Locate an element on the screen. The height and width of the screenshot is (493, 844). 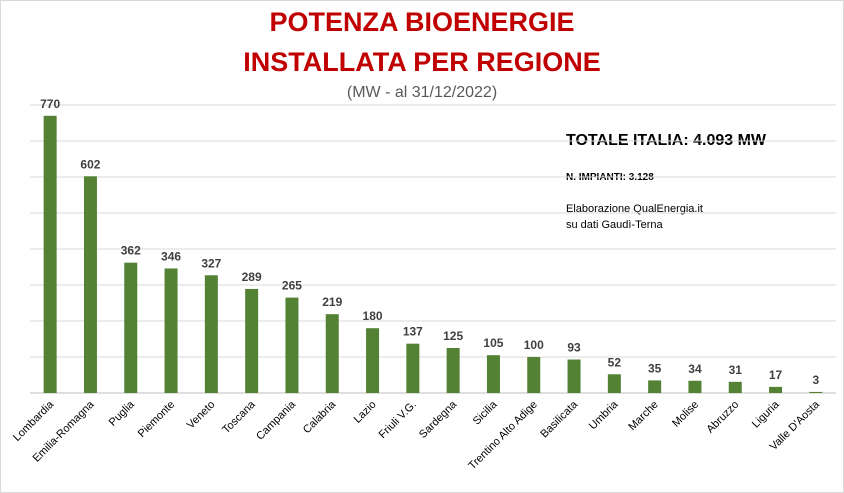
data-label: 100 is located at coordinates (534, 345).